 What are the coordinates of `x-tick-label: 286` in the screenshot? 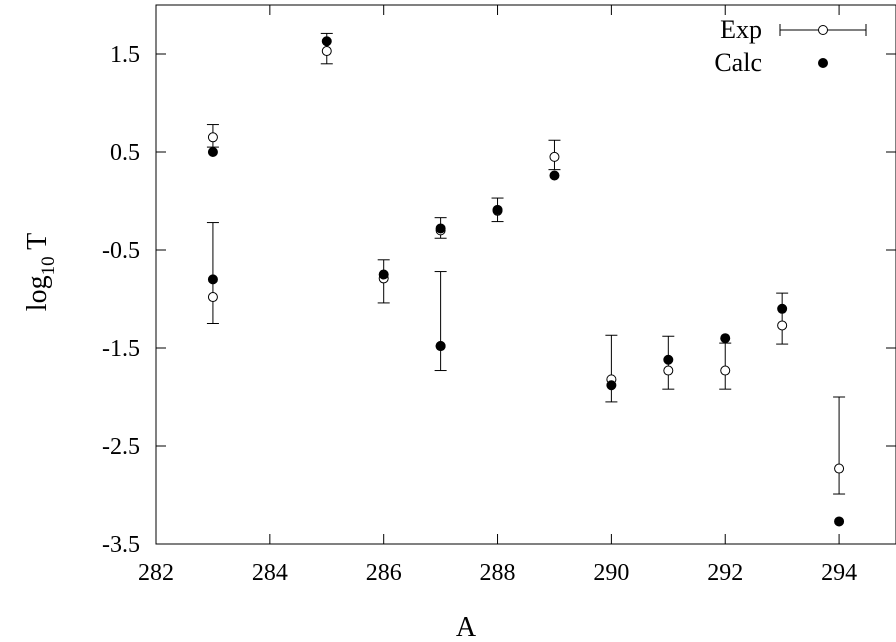 It's located at (384, 573).